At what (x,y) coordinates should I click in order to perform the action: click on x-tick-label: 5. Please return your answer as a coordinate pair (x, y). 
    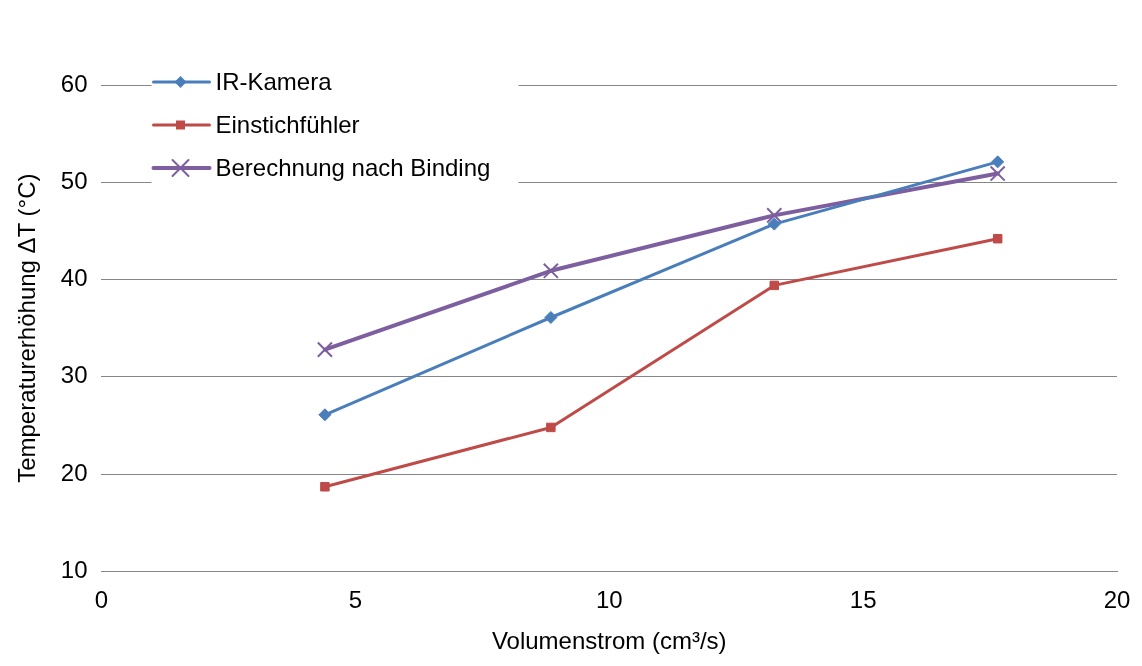
    Looking at the image, I should click on (355, 600).